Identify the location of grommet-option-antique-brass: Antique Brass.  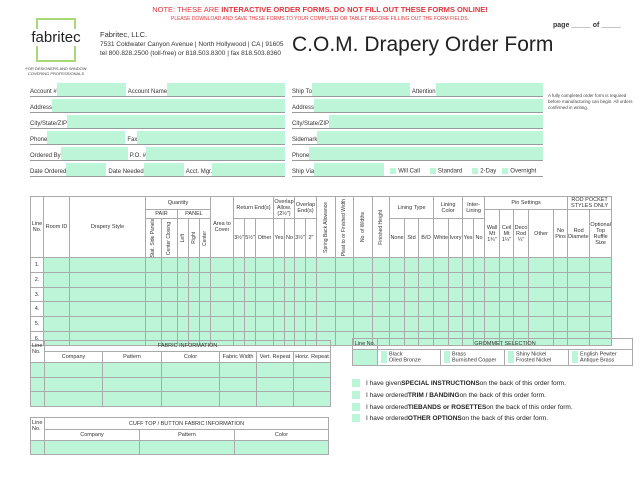
(600, 360).